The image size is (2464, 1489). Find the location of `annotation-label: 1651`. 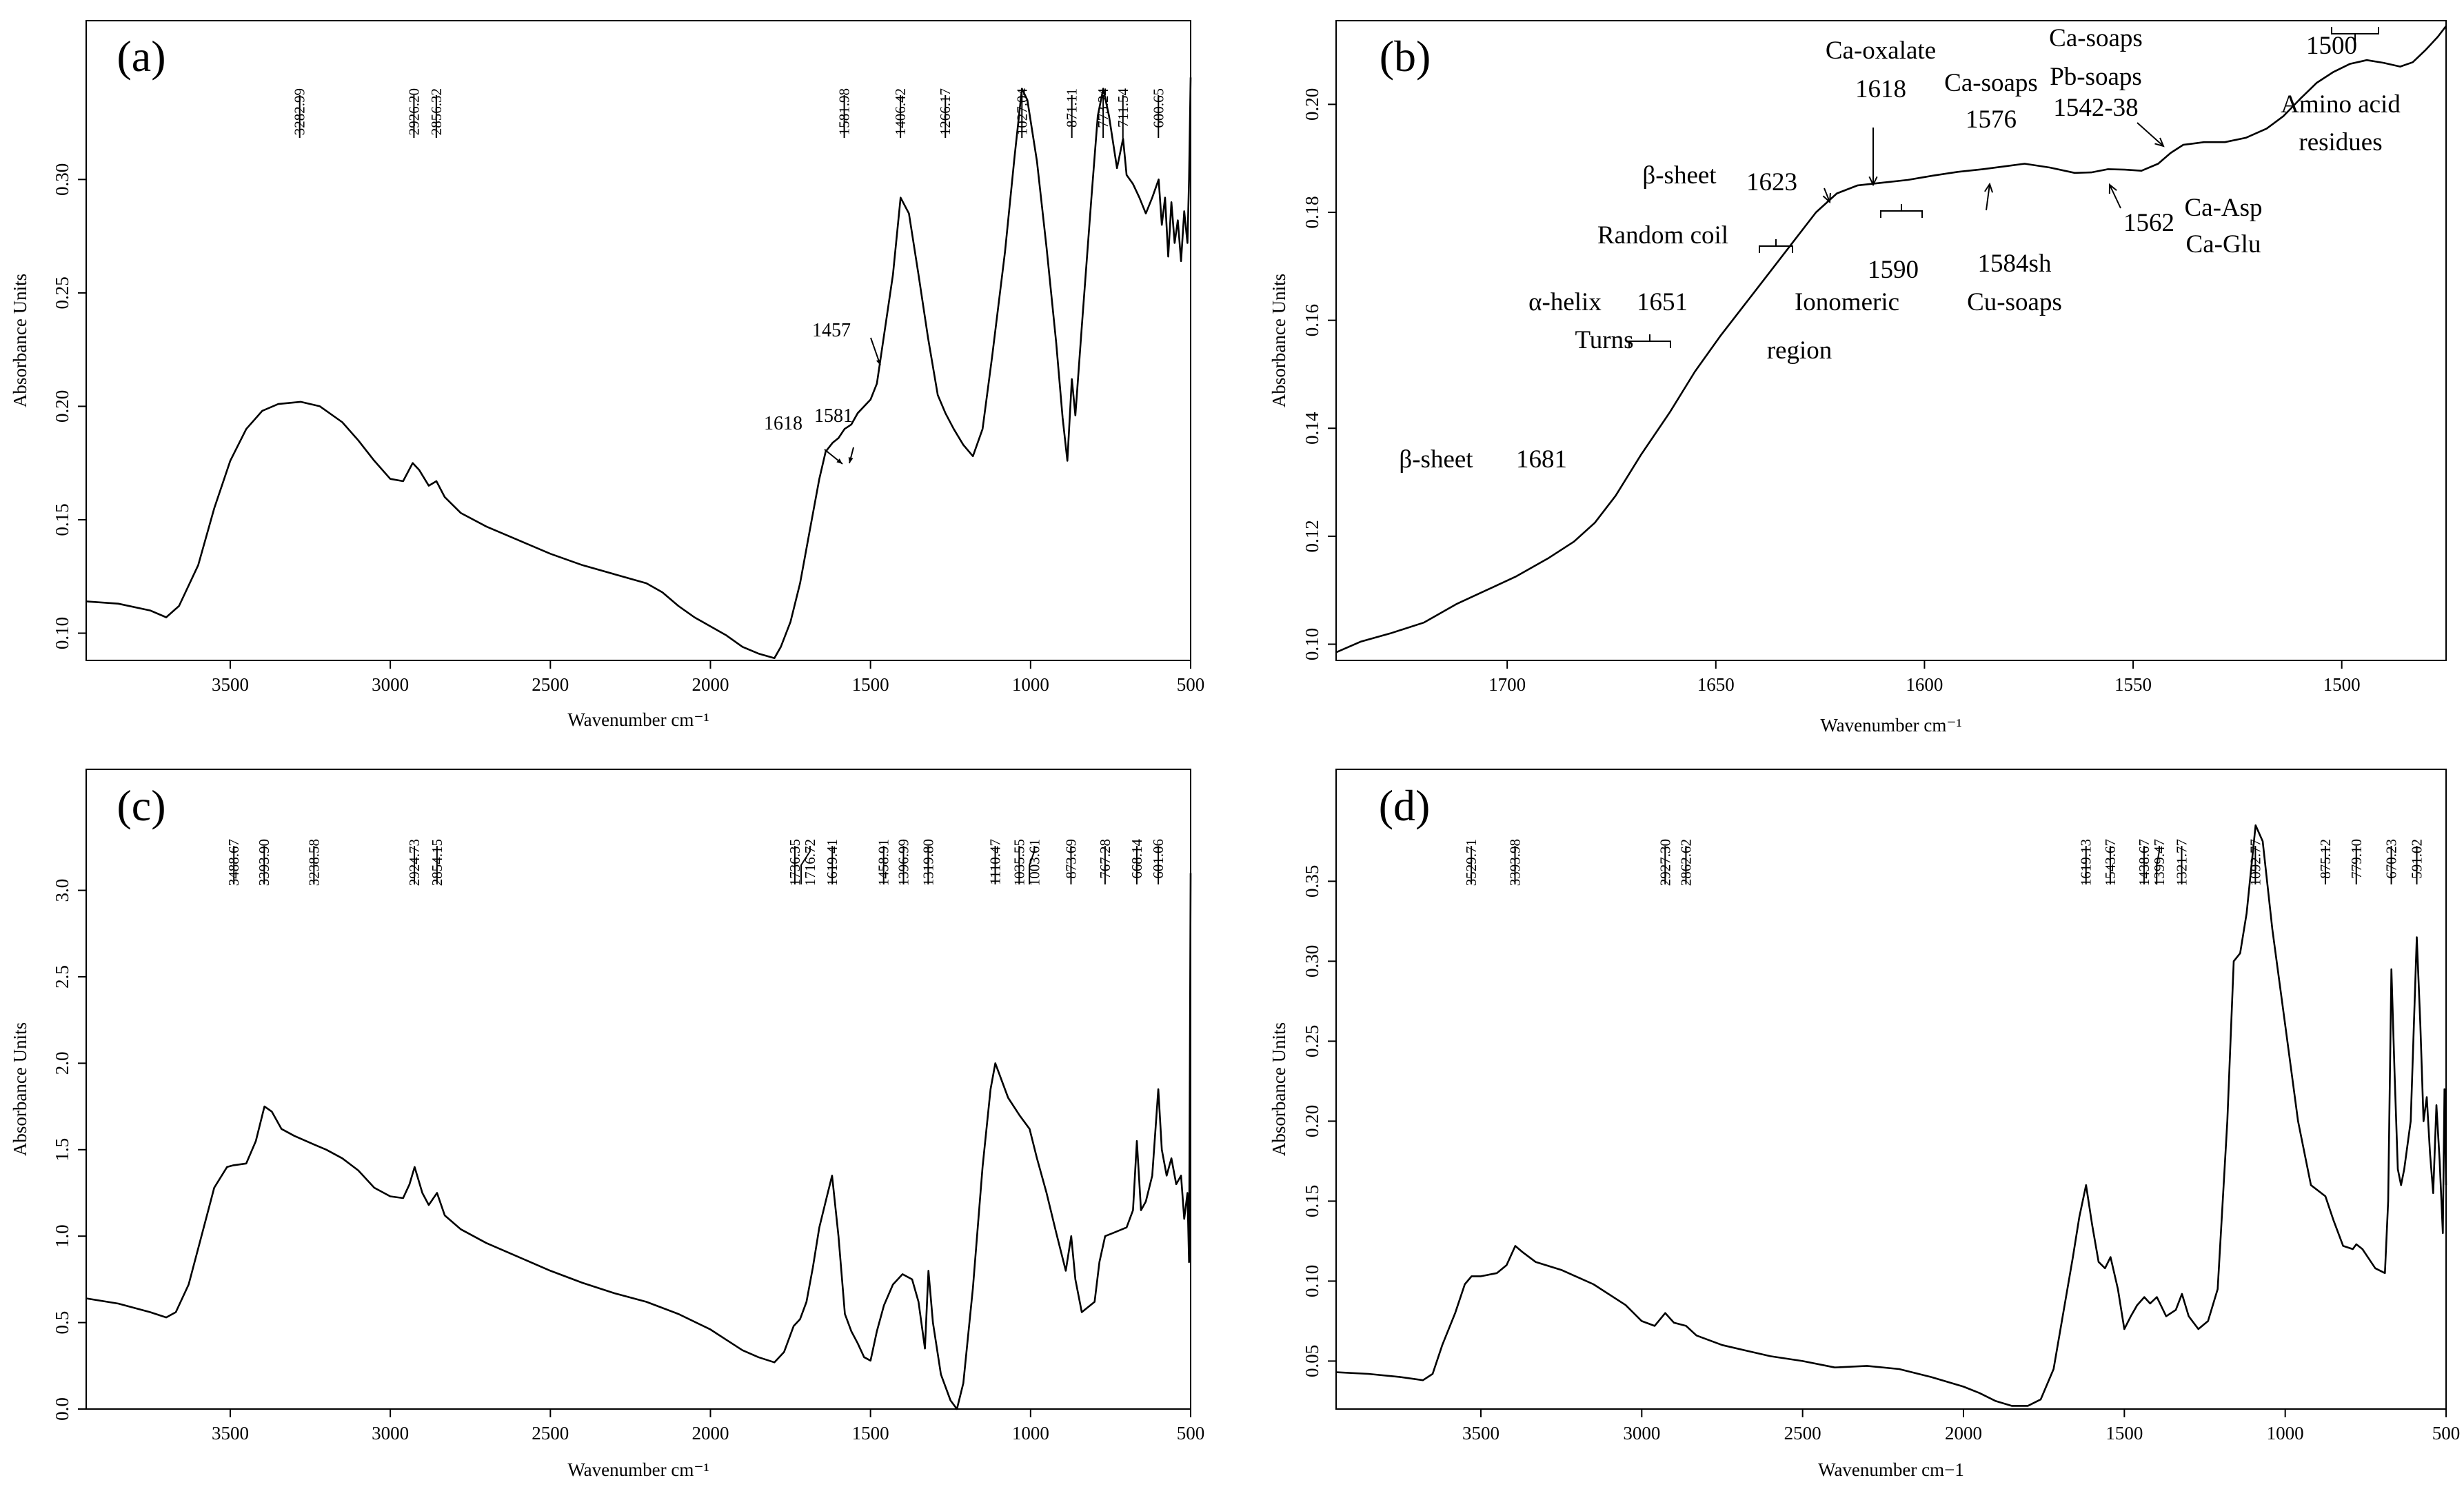

annotation-label: 1651 is located at coordinates (1662, 302).